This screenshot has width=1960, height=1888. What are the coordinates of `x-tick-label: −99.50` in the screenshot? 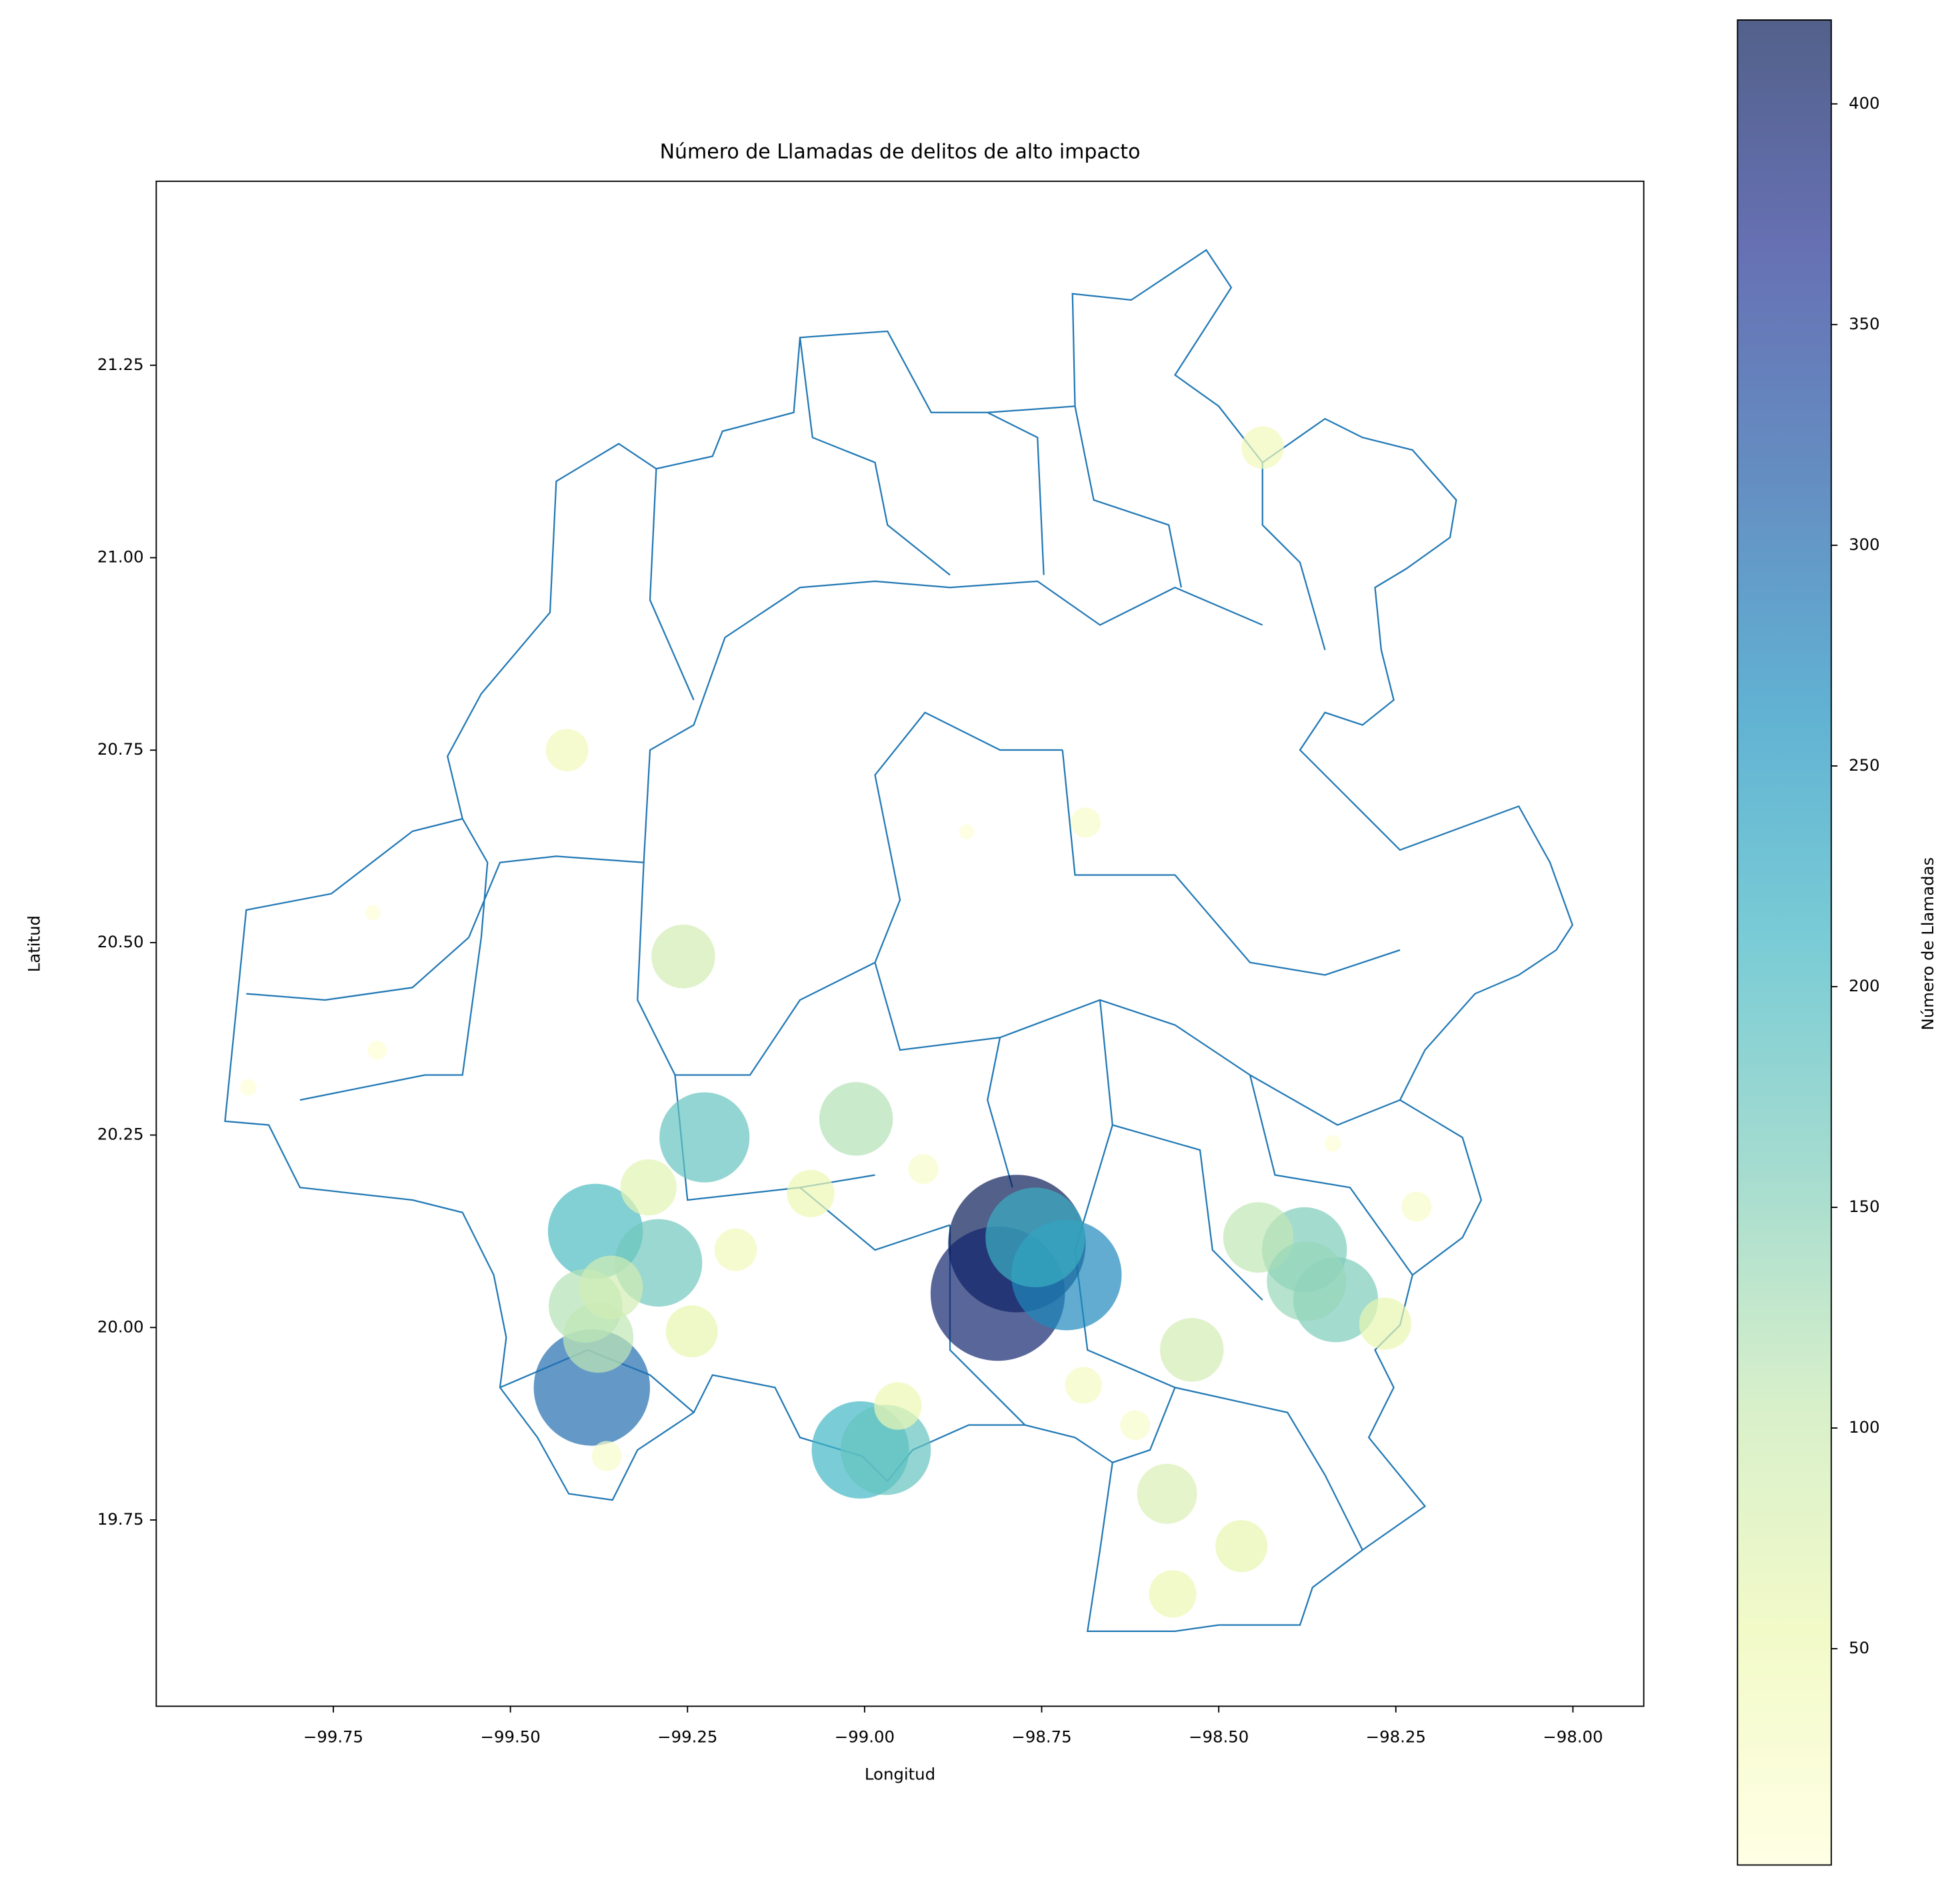 It's located at (511, 1736).